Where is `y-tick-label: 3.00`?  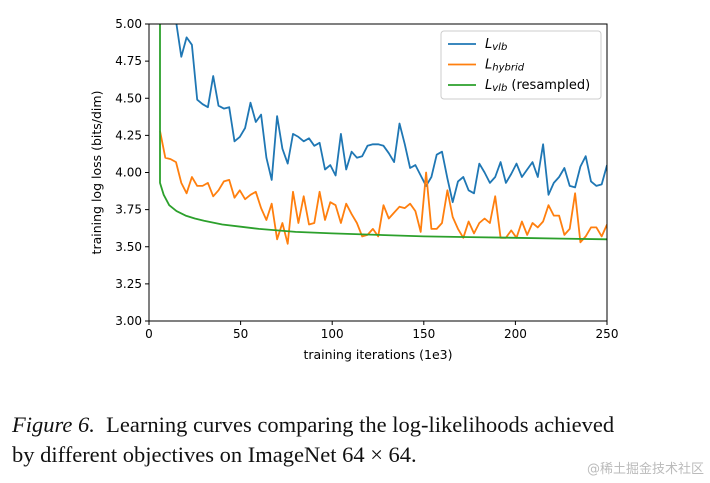 y-tick-label: 3.00 is located at coordinates (128, 321).